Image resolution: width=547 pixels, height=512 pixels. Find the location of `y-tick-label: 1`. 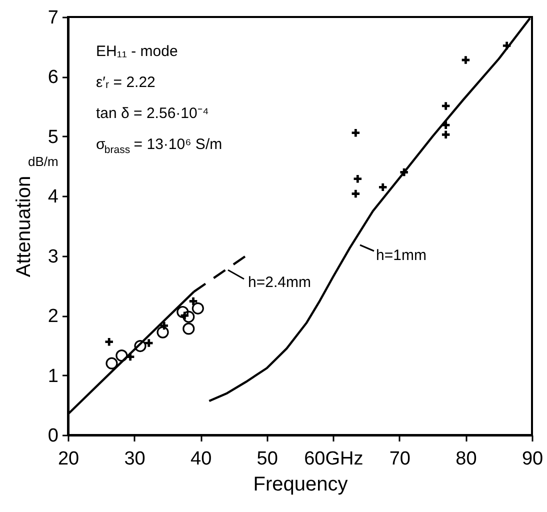

y-tick-label: 1 is located at coordinates (53, 376).